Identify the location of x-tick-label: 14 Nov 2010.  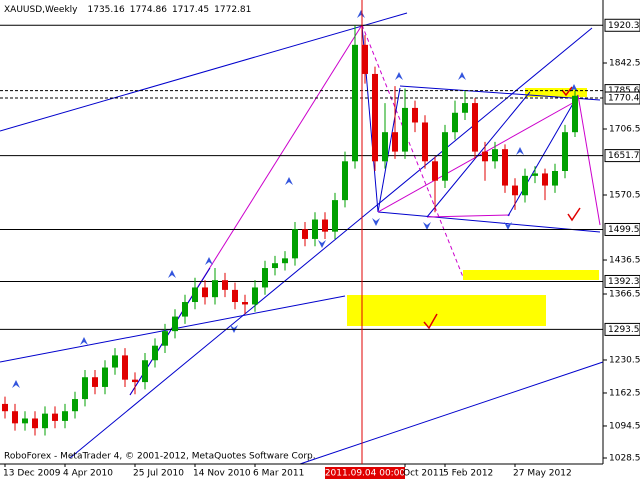
(222, 474).